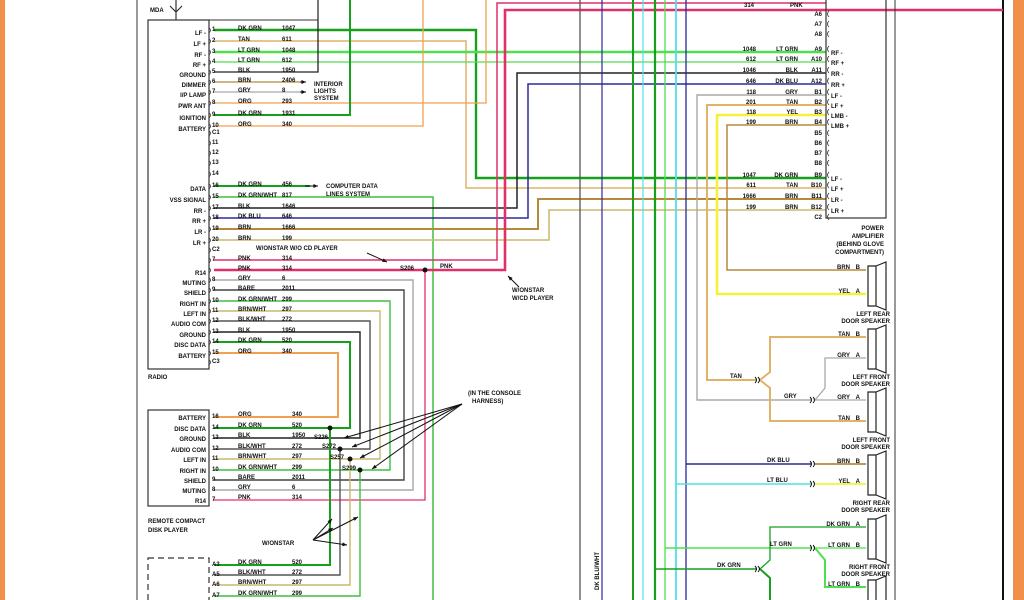 Image resolution: width=1024 pixels, height=600 pixels. What do you see at coordinates (330, 542) in the screenshot?
I see `arrow-line` at bounding box center [330, 542].